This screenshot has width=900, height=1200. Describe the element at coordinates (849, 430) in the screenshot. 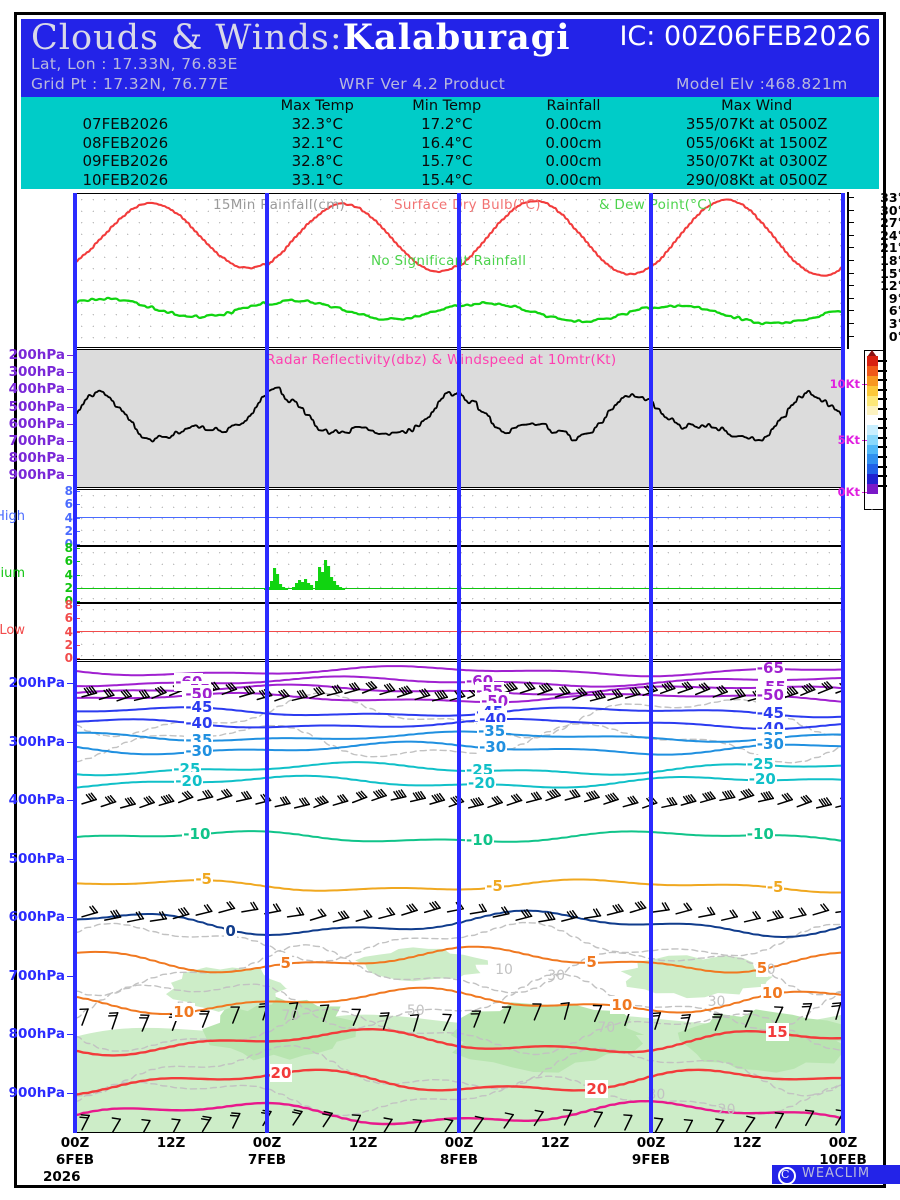

I see `windspeed-scale-labels: 10Kt 5Kt 0Kt` at that location.